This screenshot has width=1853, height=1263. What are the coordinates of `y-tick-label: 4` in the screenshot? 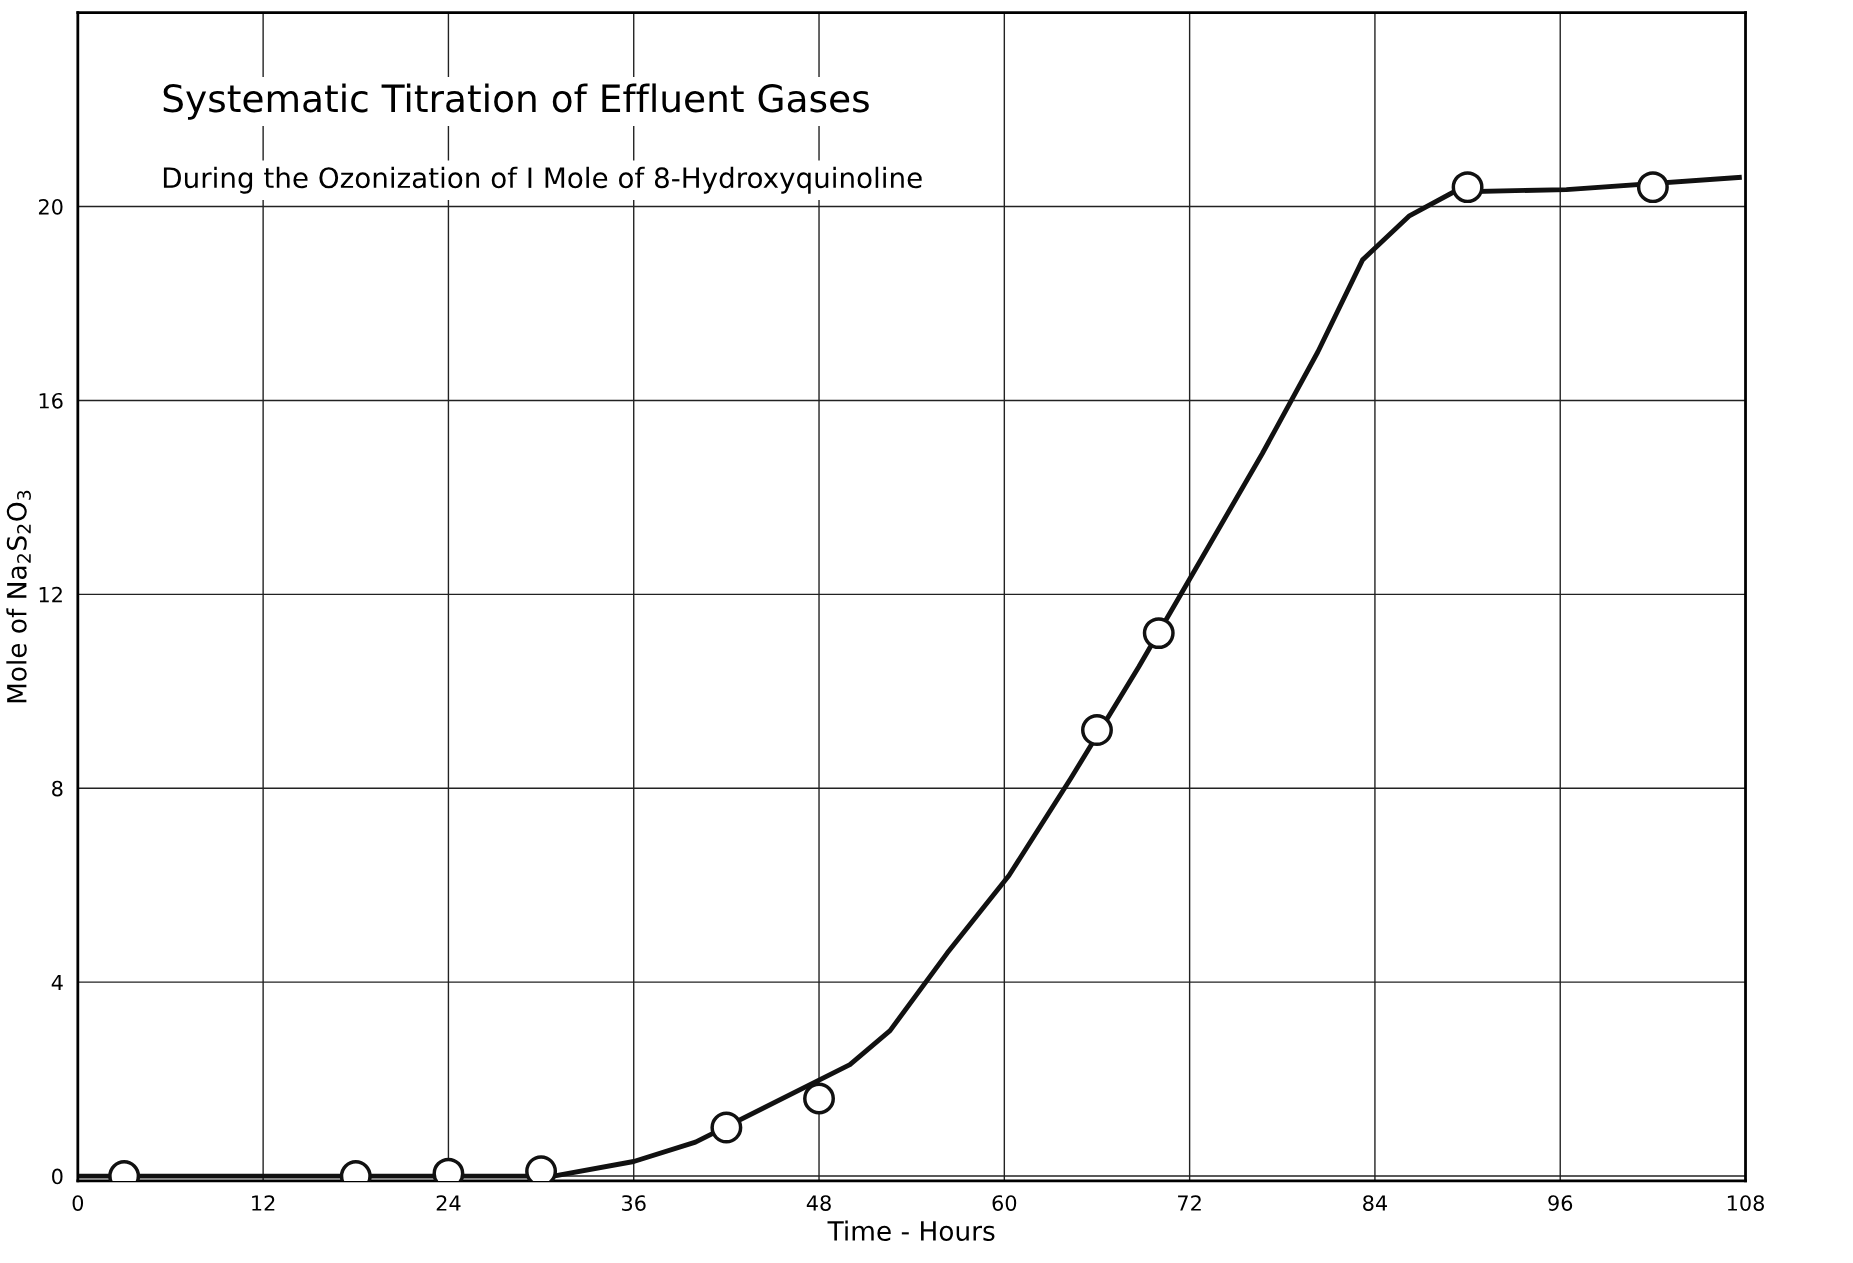 It's located at (57, 982).